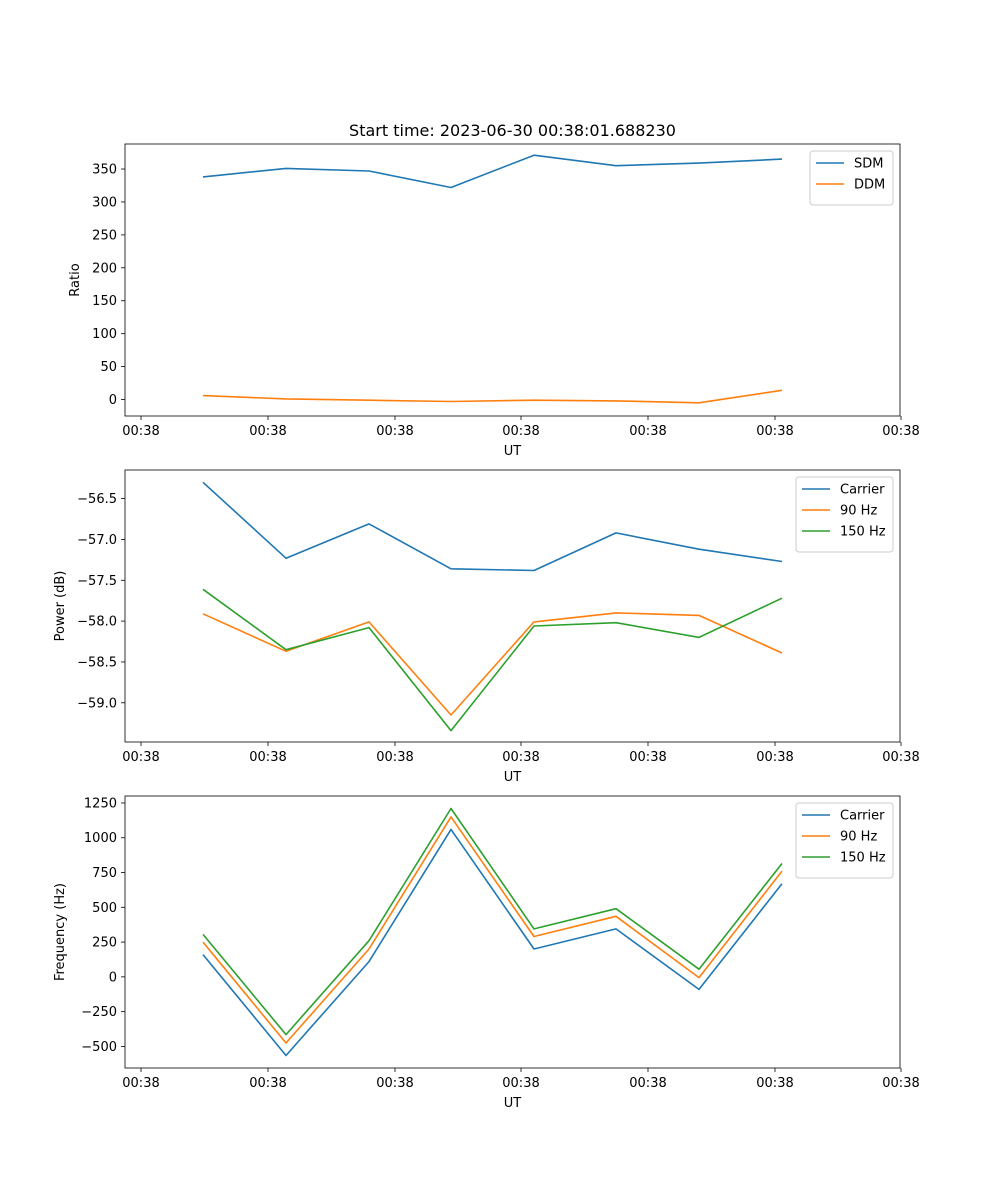 This screenshot has width=1000, height=1200. What do you see at coordinates (60, 932) in the screenshot?
I see `y-axis-label: Frequency (Hz)` at bounding box center [60, 932].